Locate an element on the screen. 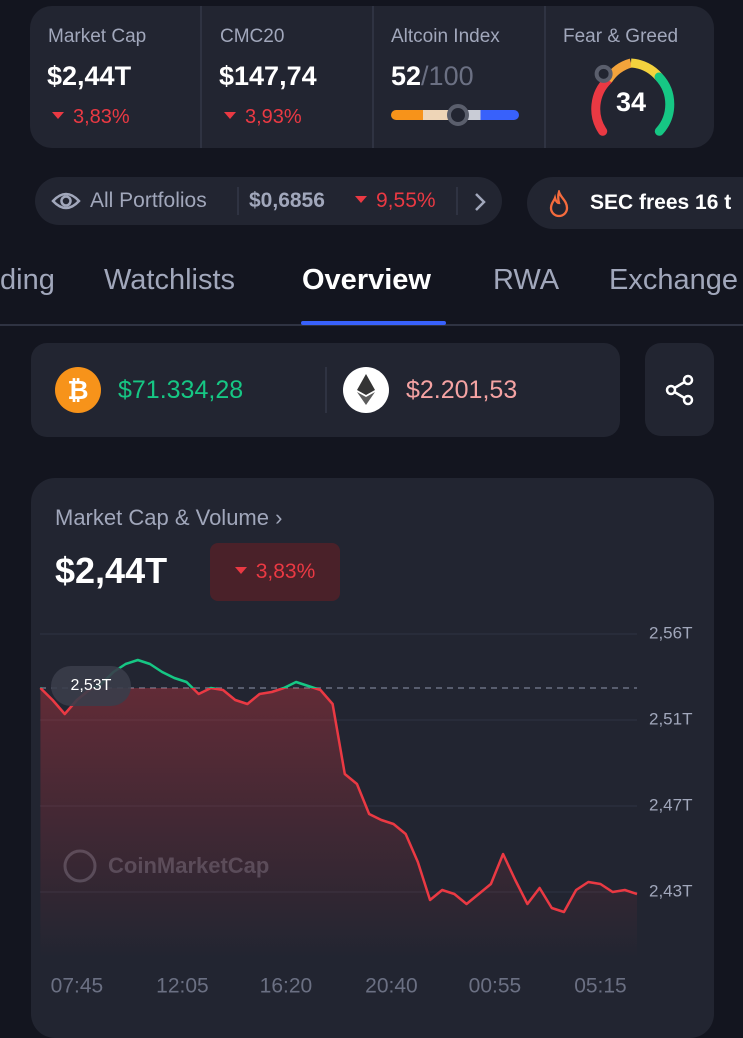 This screenshot has width=743, height=1038. news-text: SEC frees 16 t is located at coordinates (661, 202).